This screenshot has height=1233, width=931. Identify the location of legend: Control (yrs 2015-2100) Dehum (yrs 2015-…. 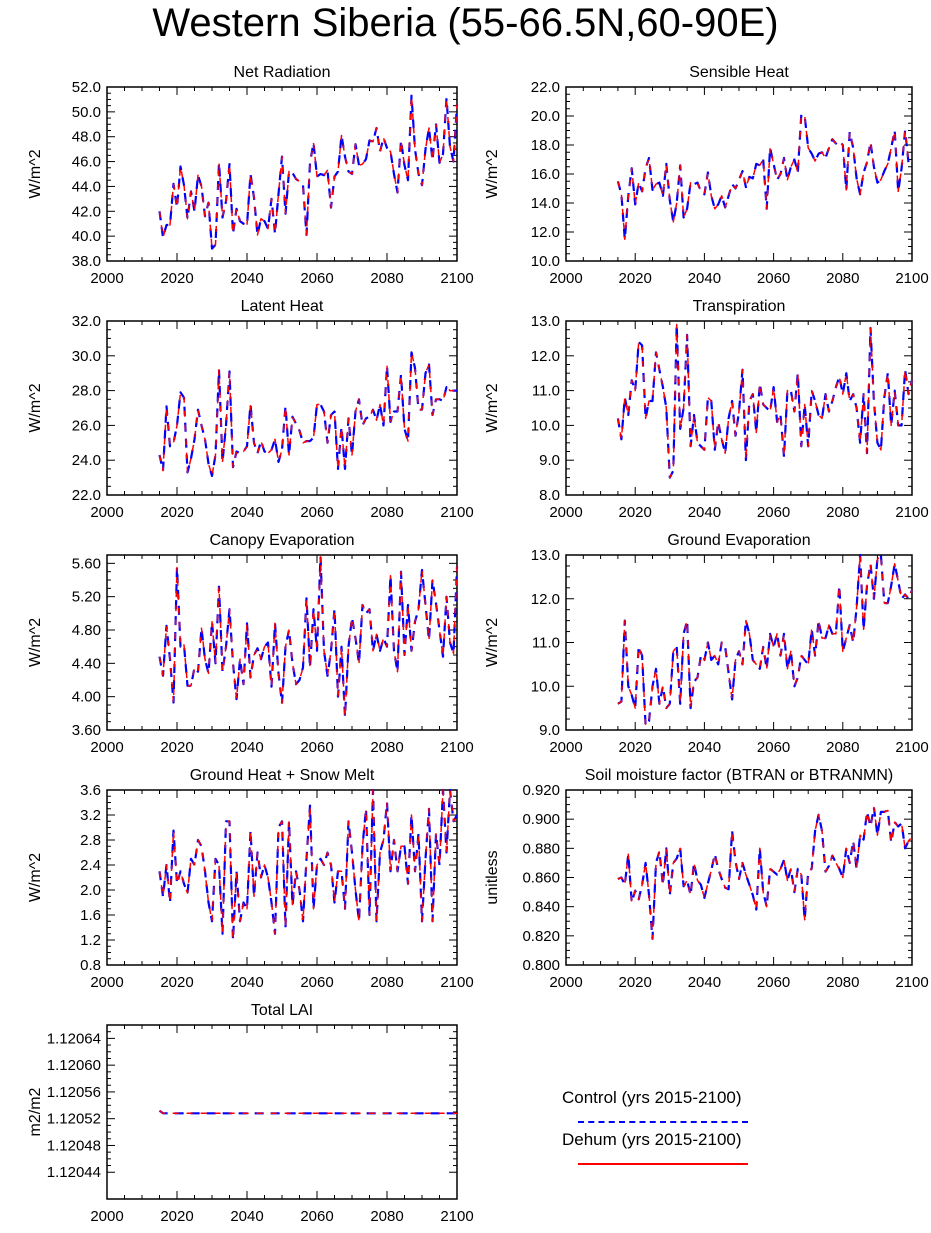
(670, 1135).